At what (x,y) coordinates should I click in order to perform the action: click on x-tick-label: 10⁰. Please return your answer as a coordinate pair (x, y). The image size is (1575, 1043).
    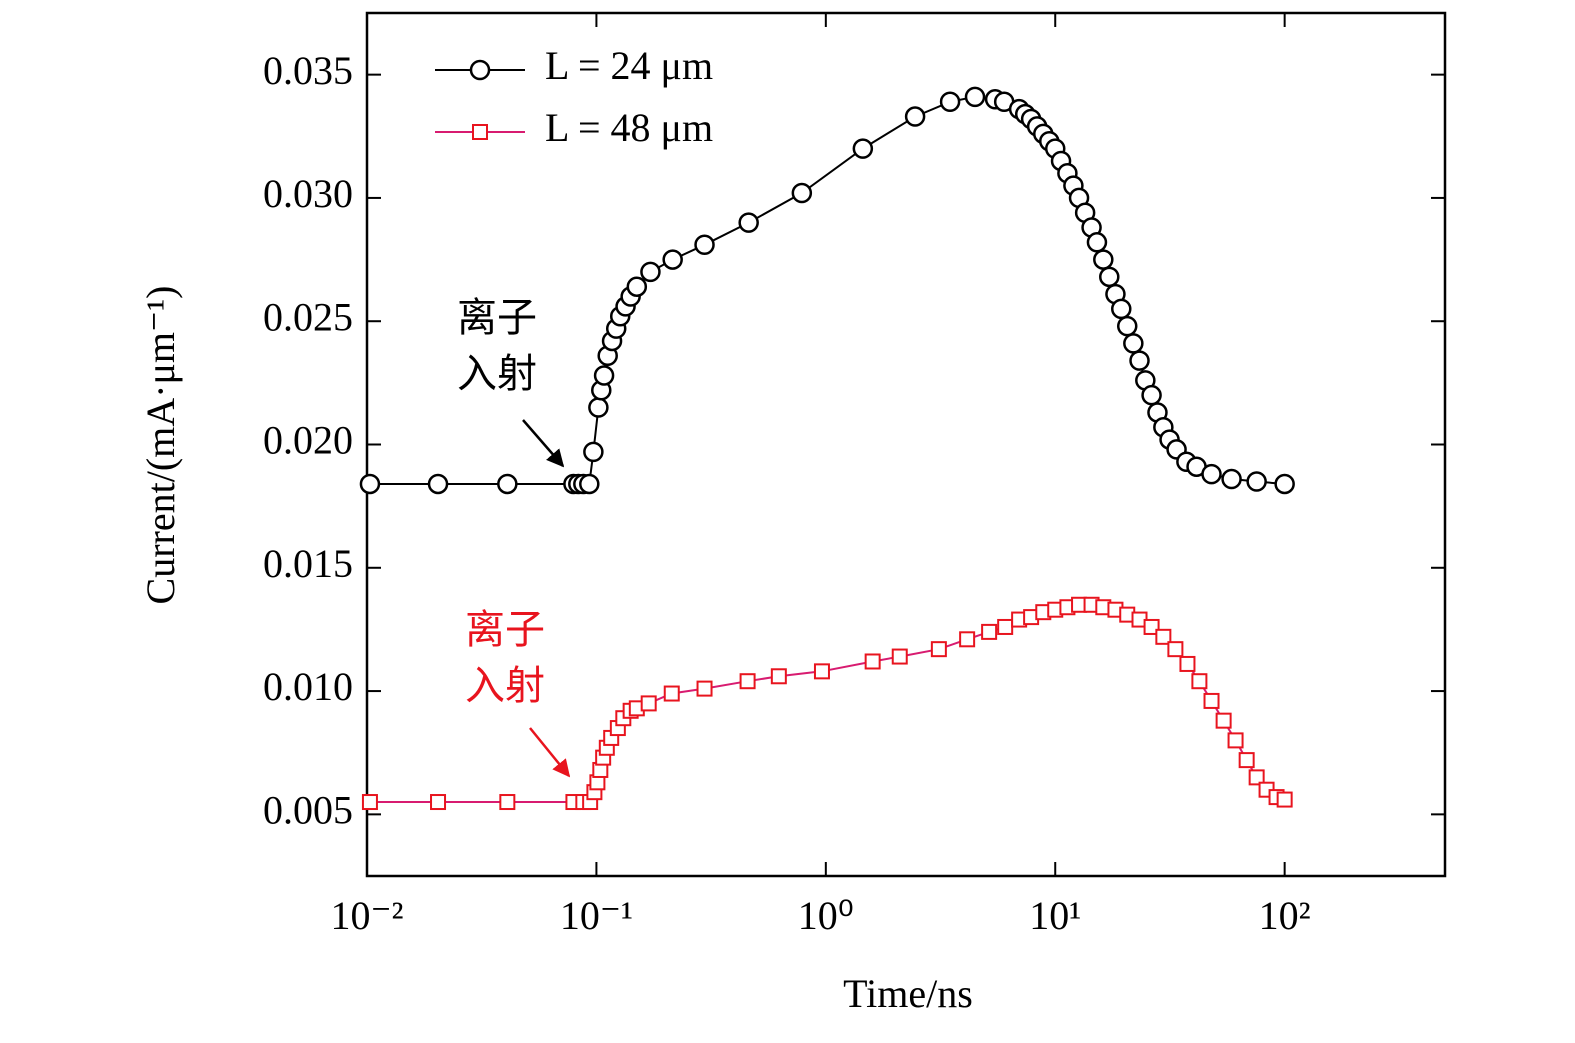
    Looking at the image, I should click on (826, 915).